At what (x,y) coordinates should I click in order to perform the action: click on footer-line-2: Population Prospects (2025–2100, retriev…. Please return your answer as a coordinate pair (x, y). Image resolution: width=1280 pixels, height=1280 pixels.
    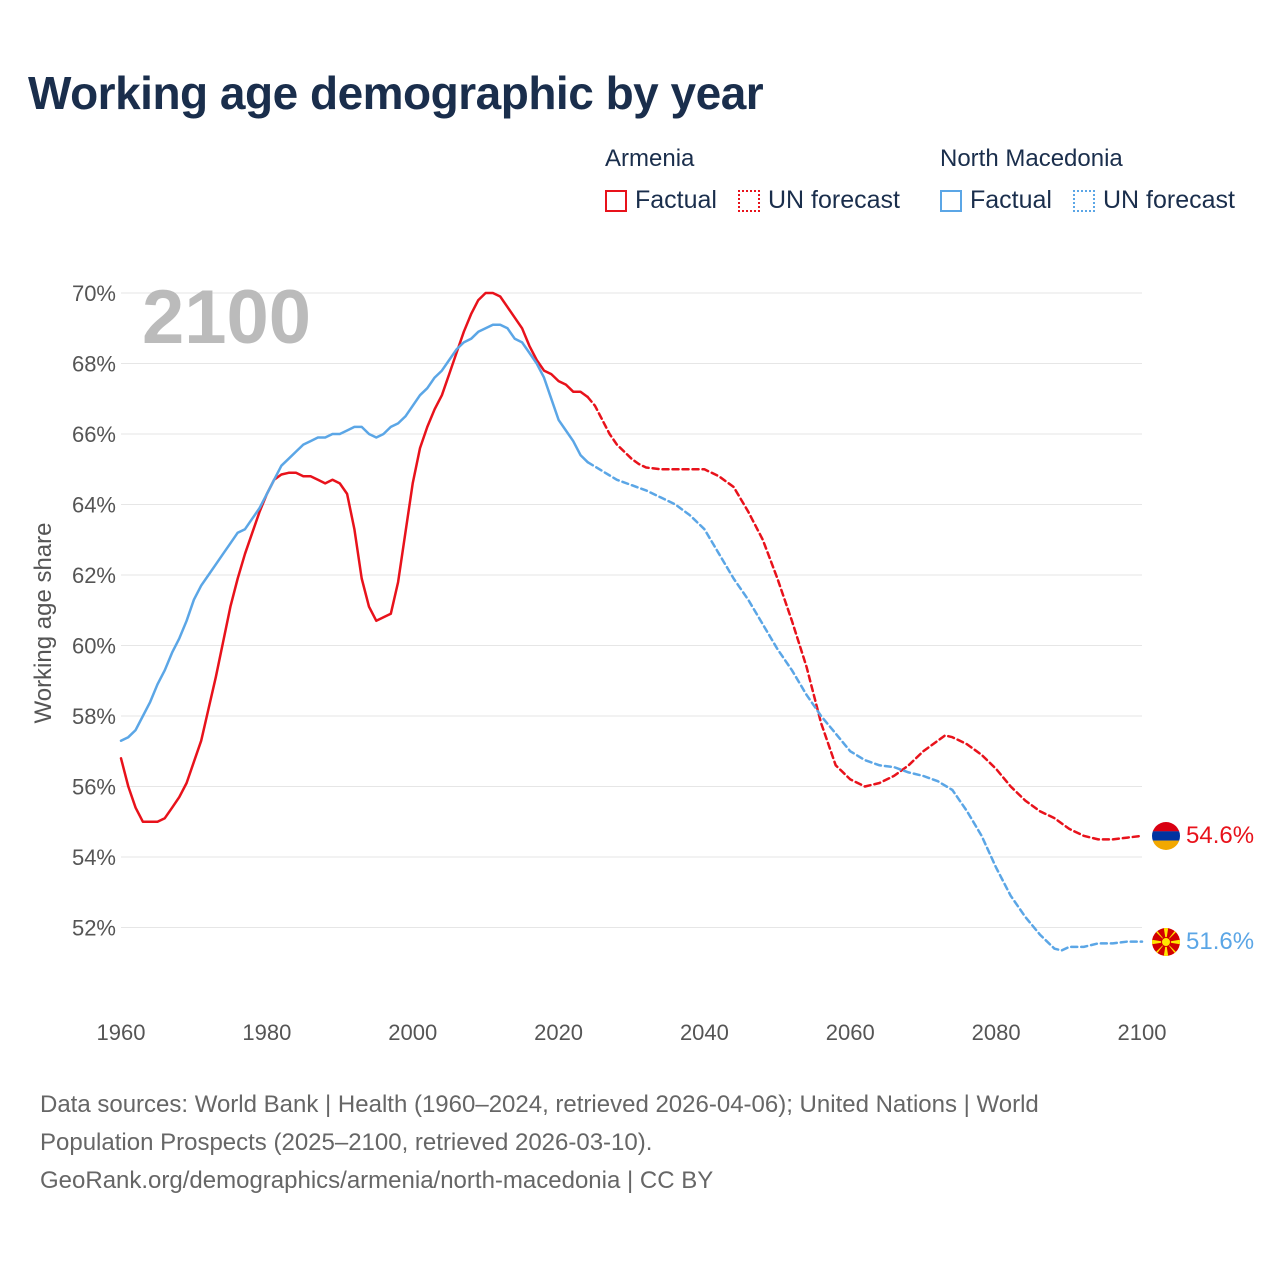
    Looking at the image, I should click on (346, 1142).